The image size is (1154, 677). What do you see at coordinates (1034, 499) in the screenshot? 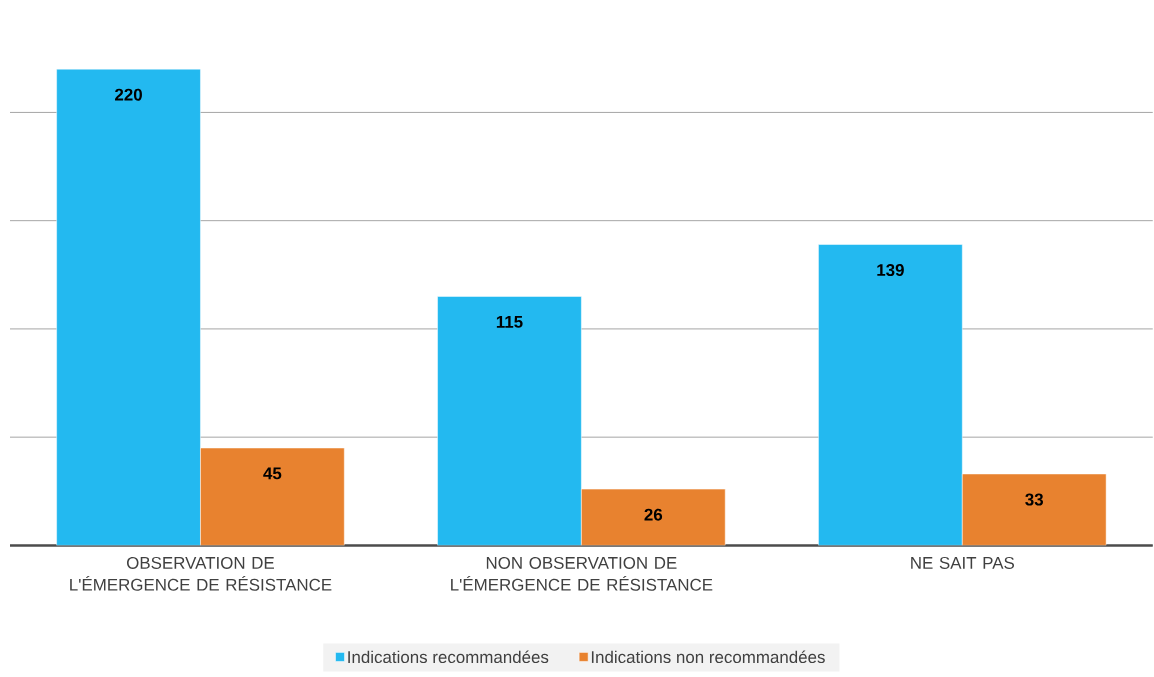
I see `data-label: 33` at bounding box center [1034, 499].